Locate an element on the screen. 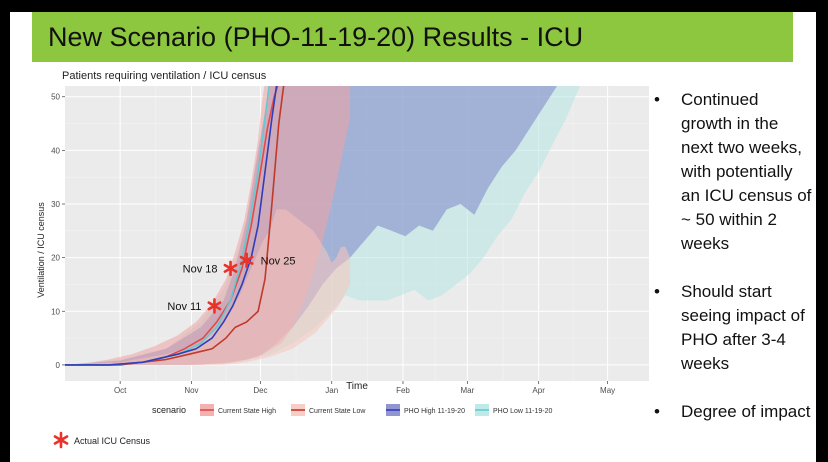 Image resolution: width=828 pixels, height=462 pixels. y-tick-label: 40 is located at coordinates (55, 150).